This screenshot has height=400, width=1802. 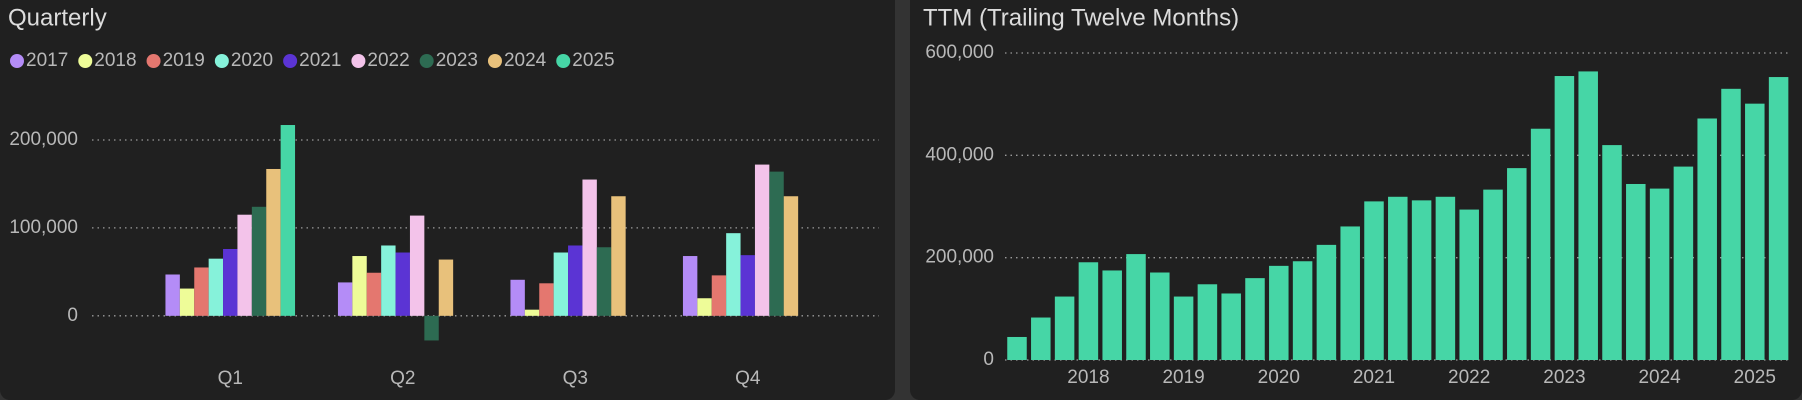 I want to click on legend-label: 2019, so click(x=184, y=60).